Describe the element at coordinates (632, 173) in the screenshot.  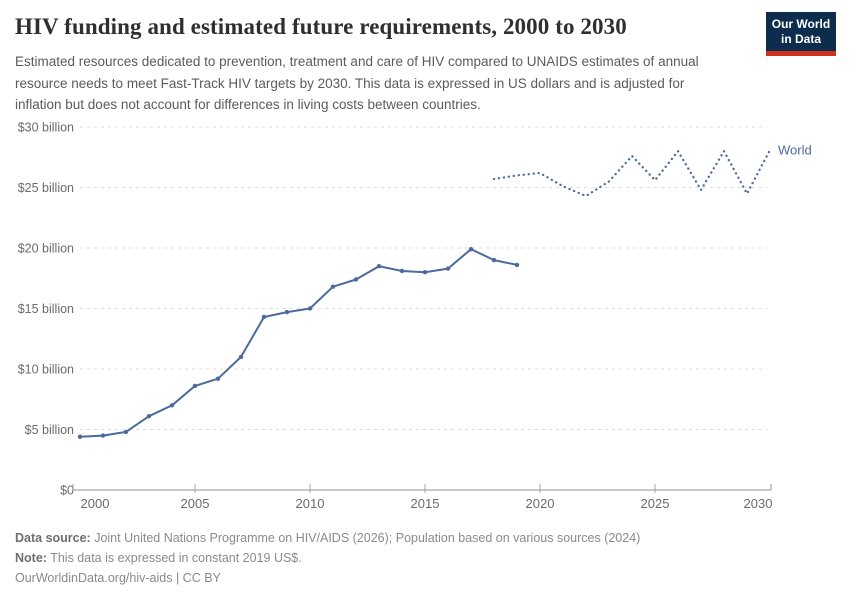
I see `projection-line-series` at that location.